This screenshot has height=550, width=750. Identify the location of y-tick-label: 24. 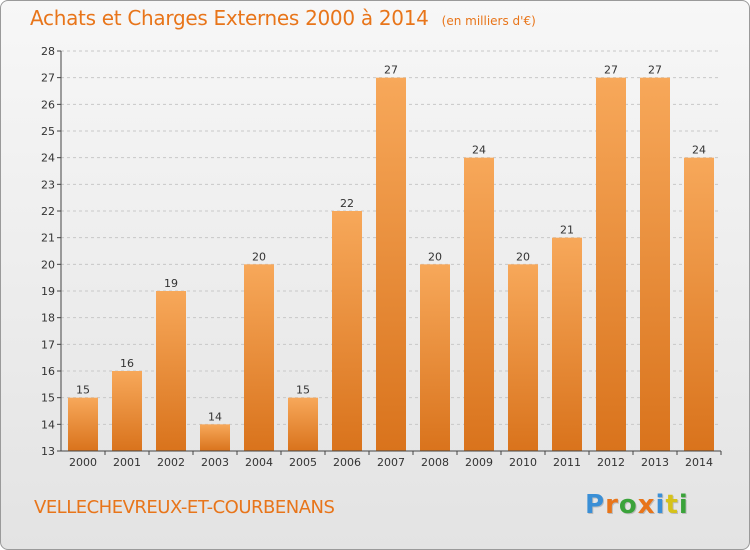
(48, 158).